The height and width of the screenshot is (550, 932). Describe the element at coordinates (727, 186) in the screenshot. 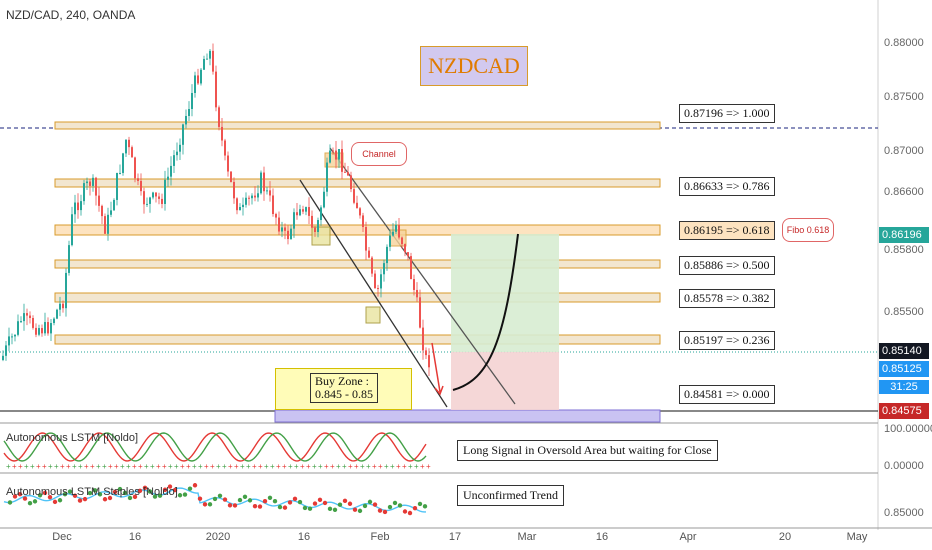

I see `fib-label-786: 0.86633 => 0.786` at that location.